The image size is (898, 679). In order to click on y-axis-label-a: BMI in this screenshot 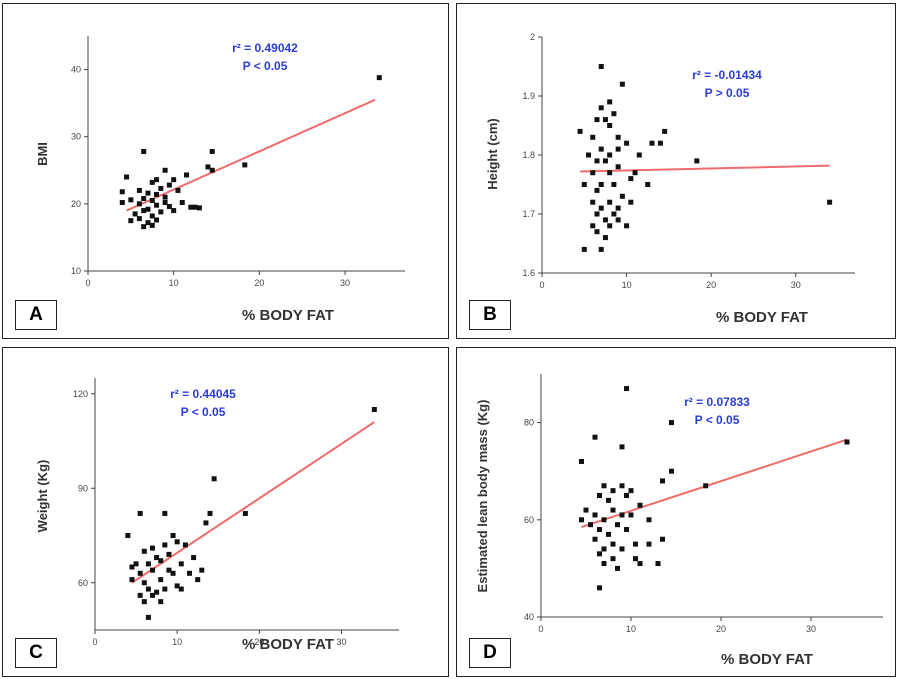, I will do `click(42, 154)`.